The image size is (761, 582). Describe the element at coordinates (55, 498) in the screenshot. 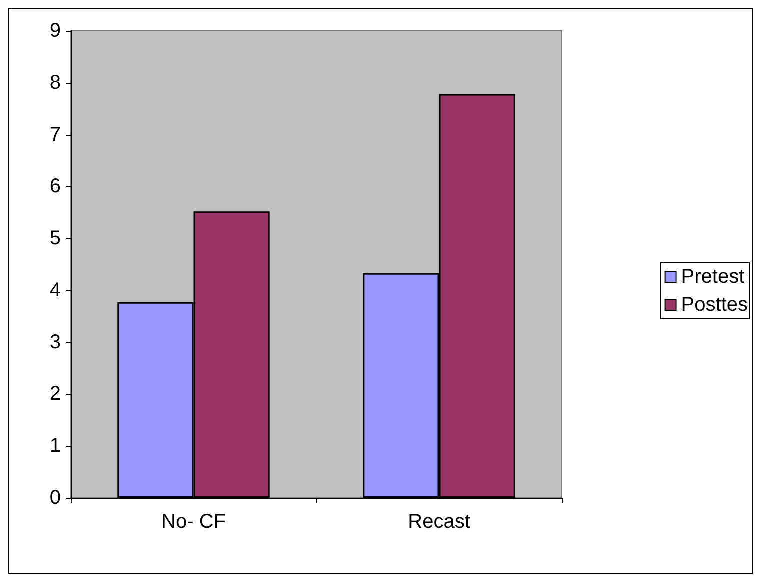

I see `y-tick-label: 0` at that location.